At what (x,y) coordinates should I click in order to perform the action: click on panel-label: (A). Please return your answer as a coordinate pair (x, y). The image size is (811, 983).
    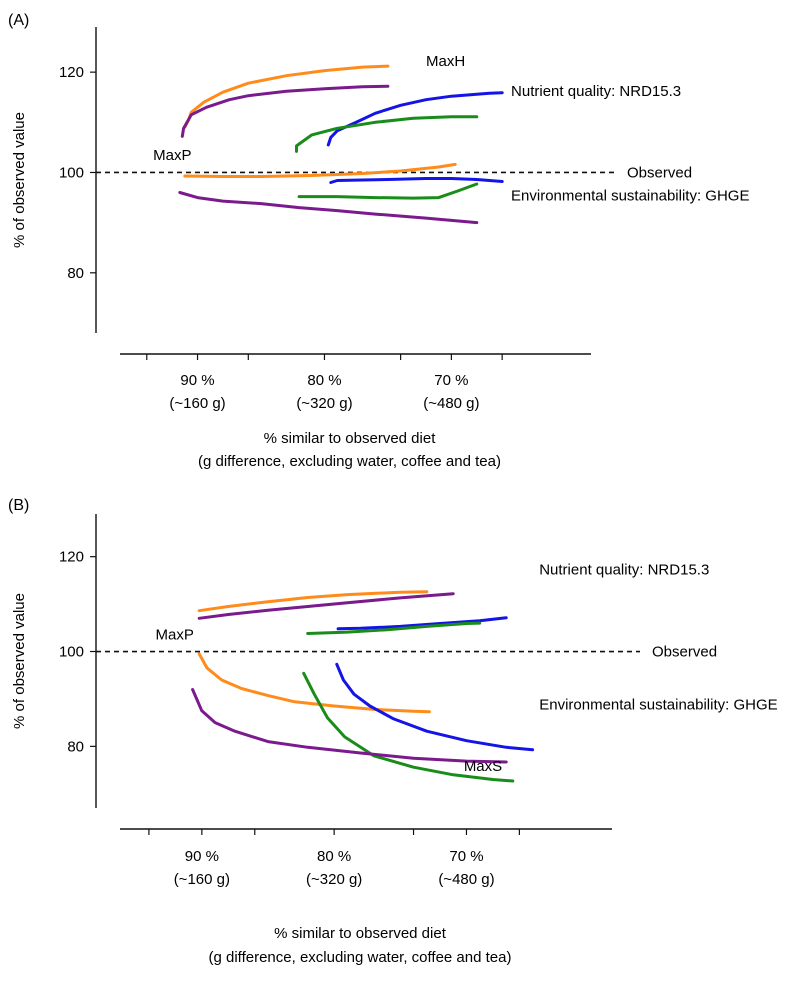
    Looking at the image, I should click on (18, 20).